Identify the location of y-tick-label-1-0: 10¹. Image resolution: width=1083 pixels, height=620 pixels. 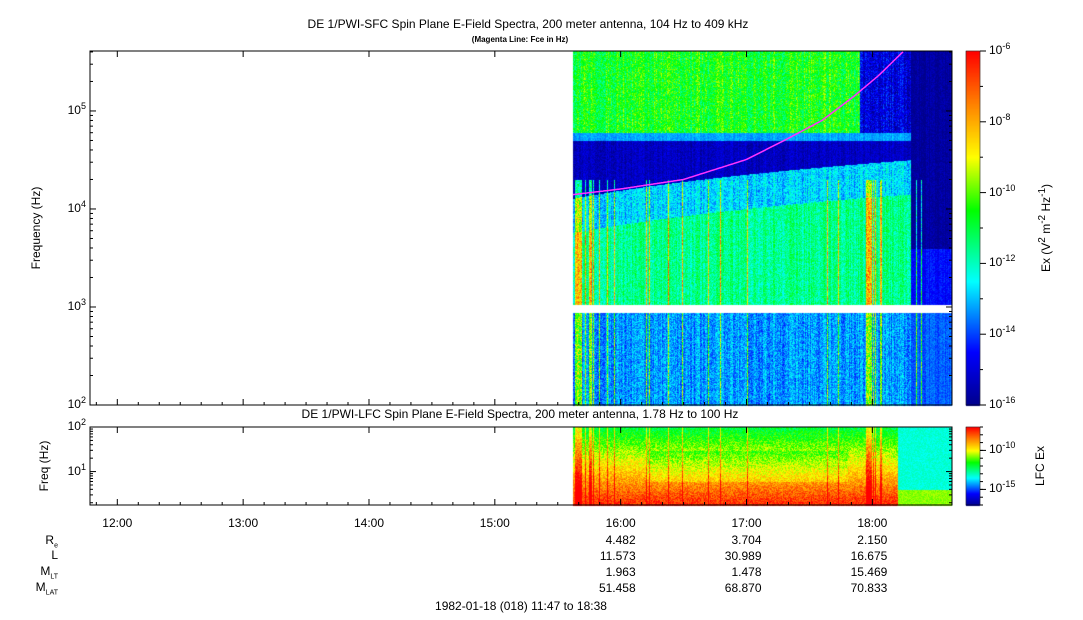
(76, 469).